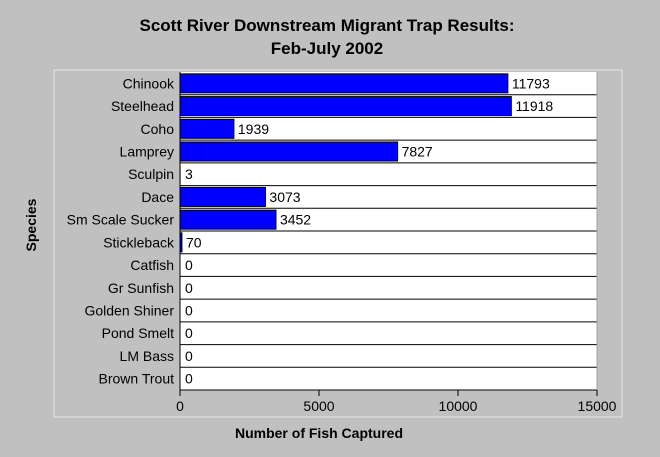 The height and width of the screenshot is (457, 660). What do you see at coordinates (129, 311) in the screenshot?
I see `category-label: Golden Shiner` at bounding box center [129, 311].